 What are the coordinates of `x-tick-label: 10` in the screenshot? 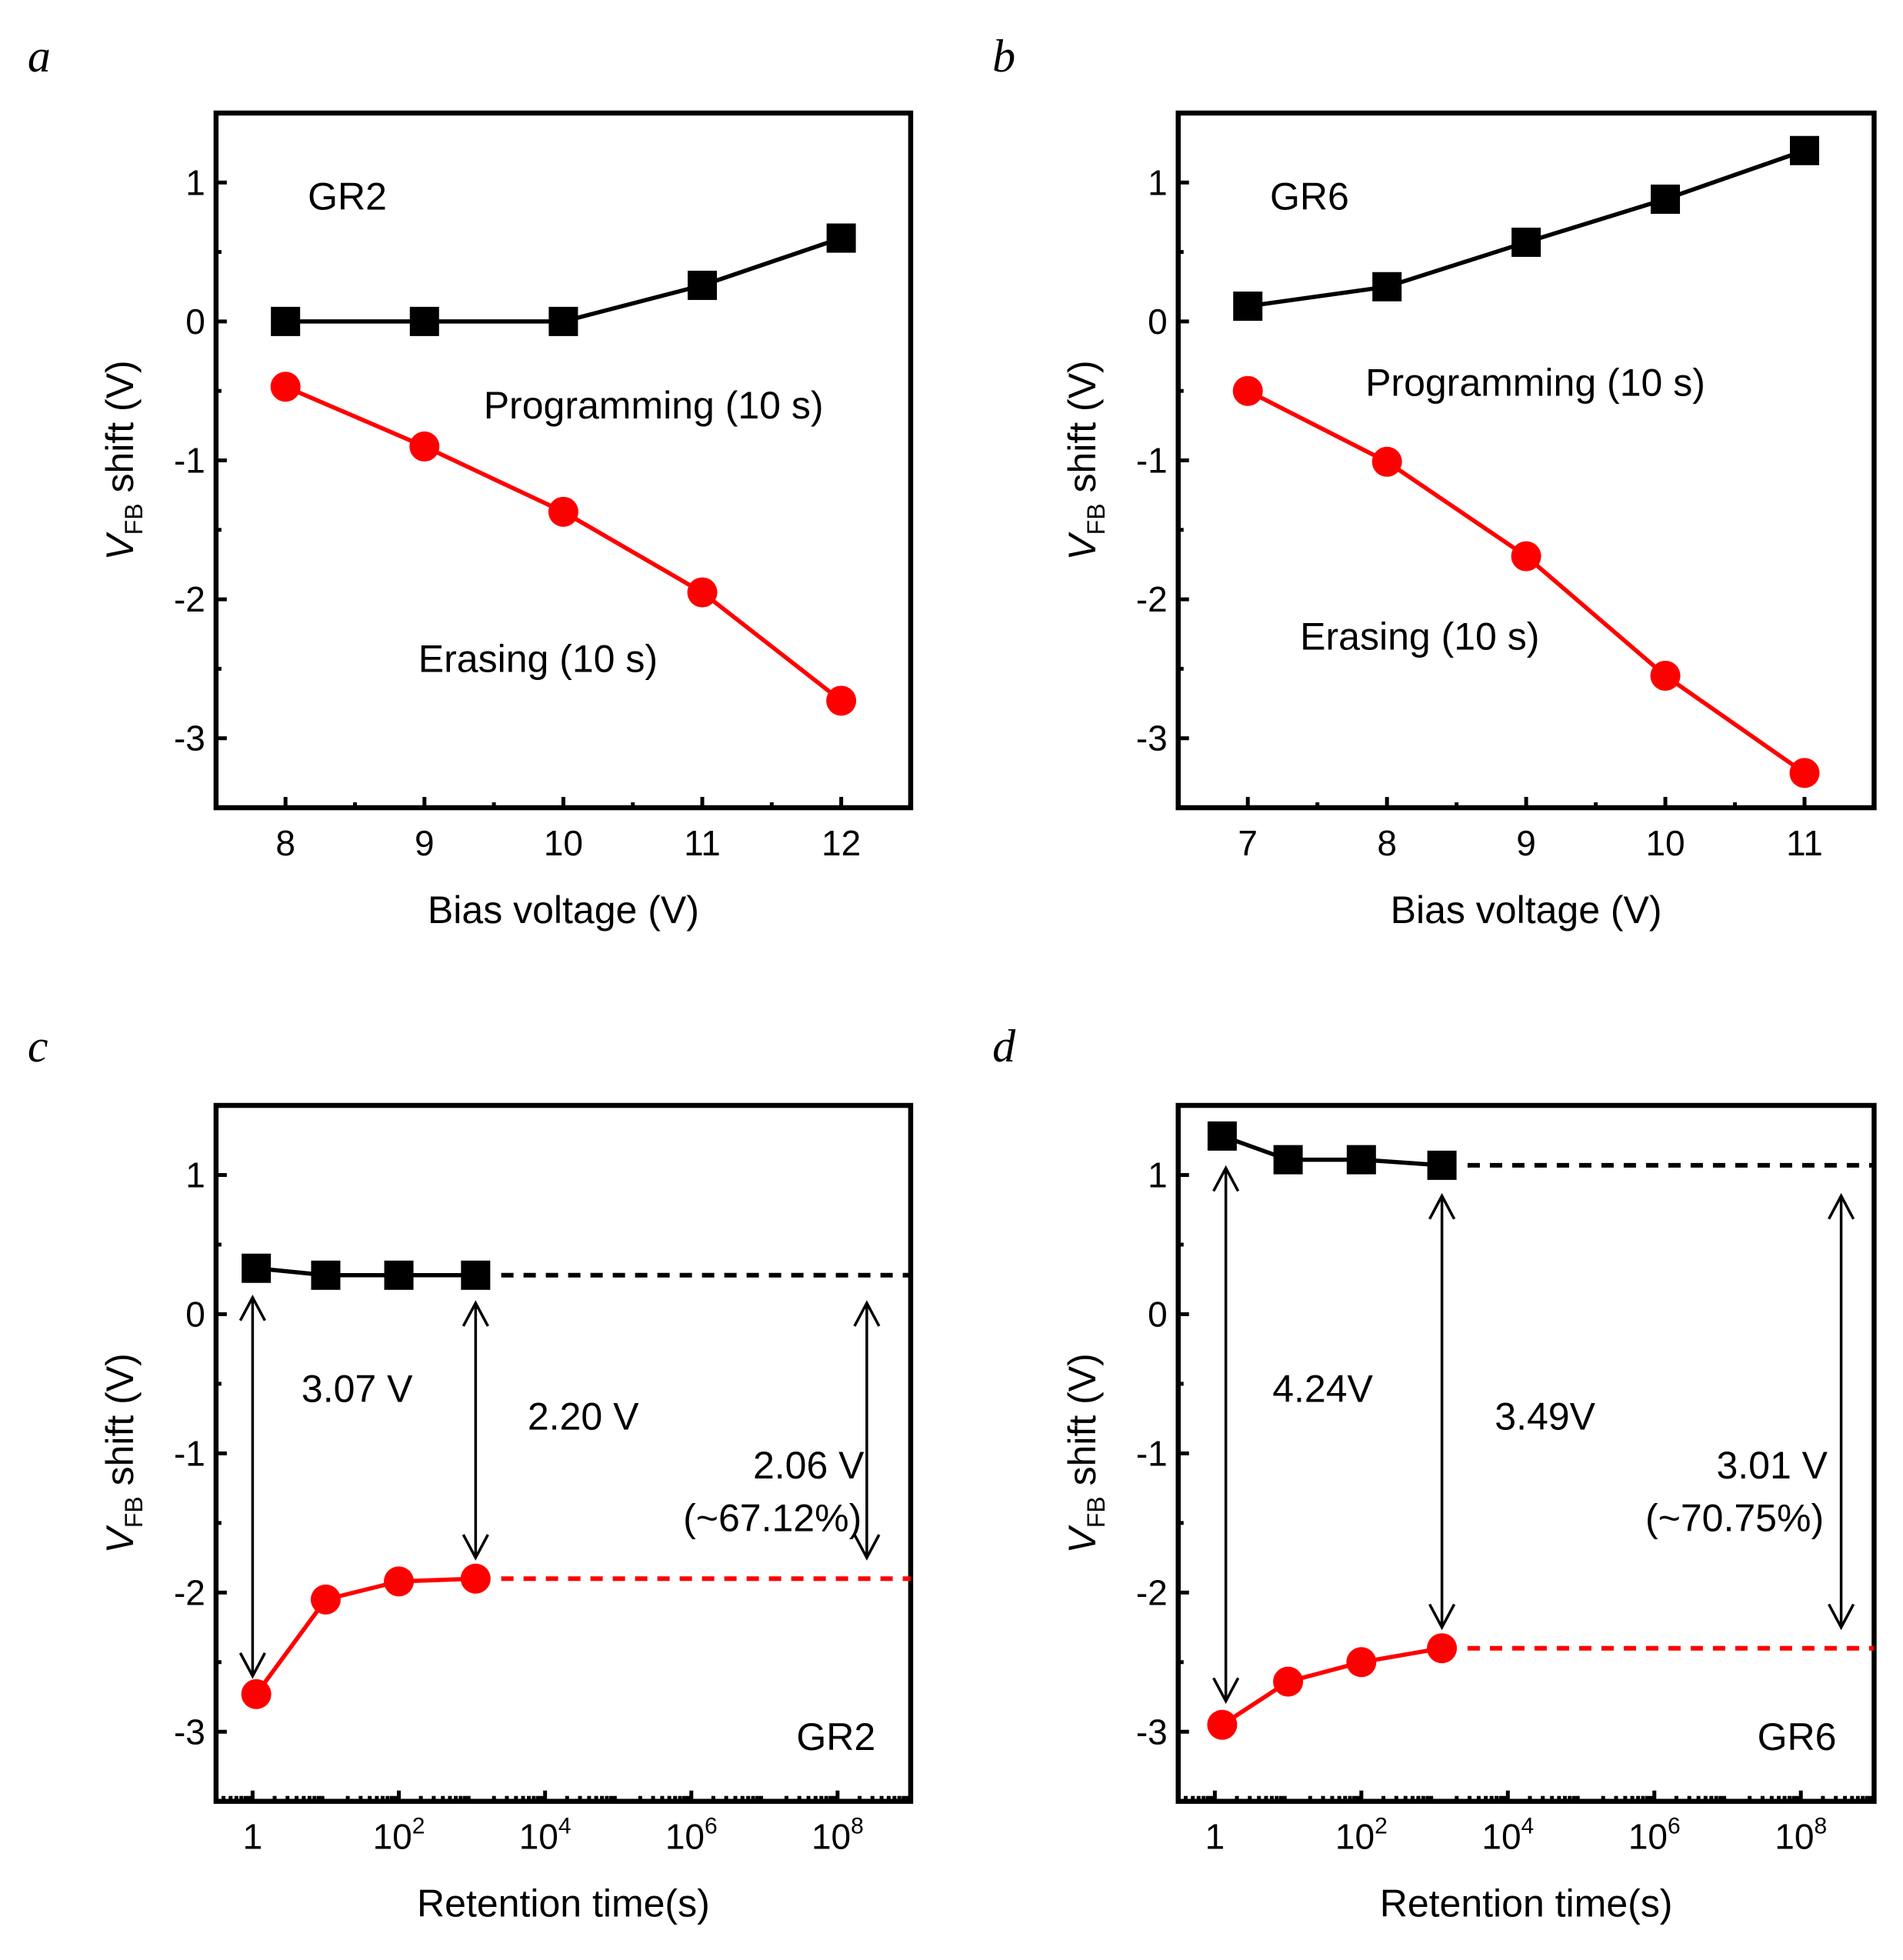 It's located at (1665, 843).